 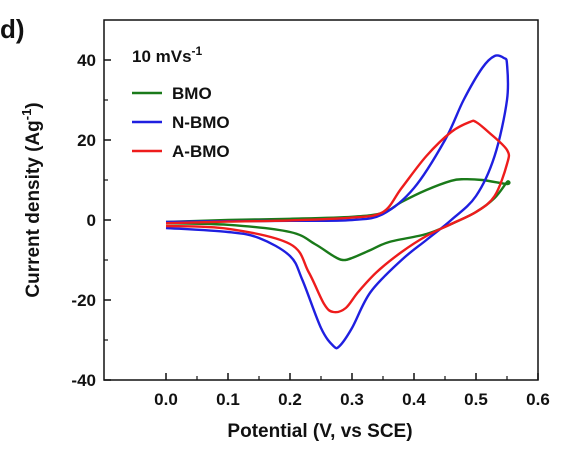 I want to click on x-tick-label: 0.0, so click(x=166, y=399).